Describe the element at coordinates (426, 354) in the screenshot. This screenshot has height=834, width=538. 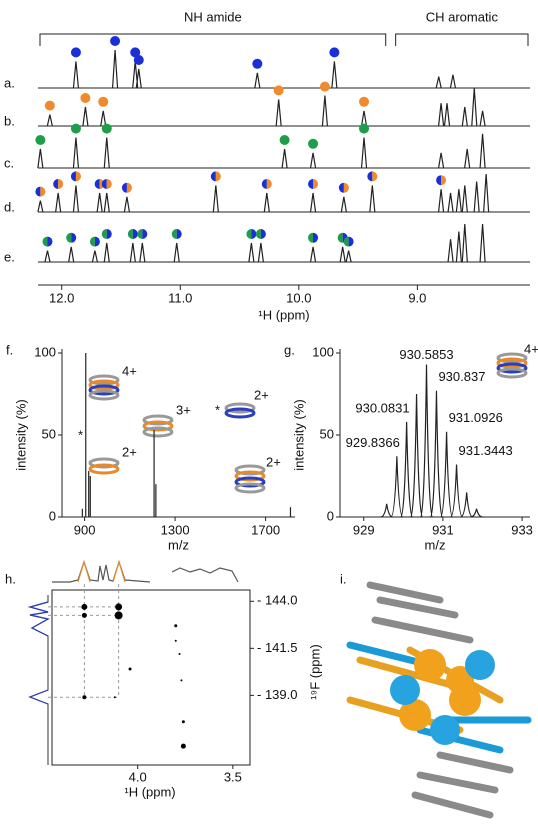
I see `peak-label: 930.5853` at that location.